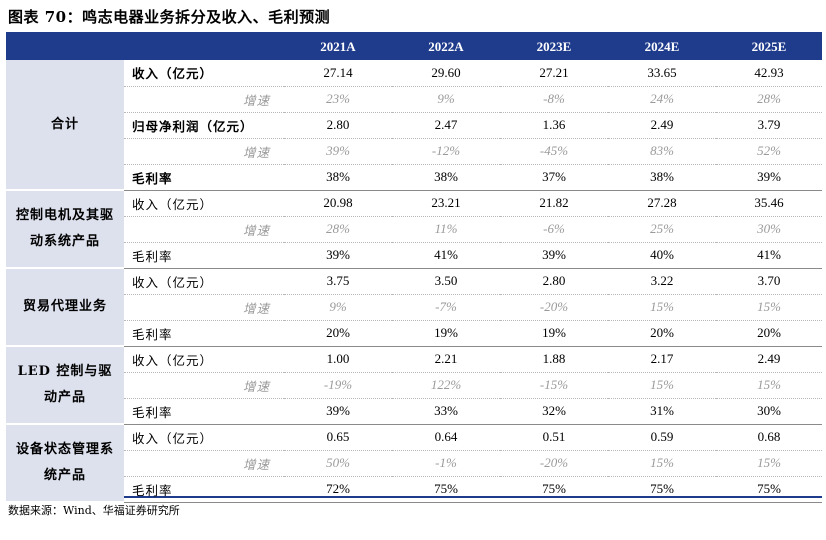 The image size is (826, 540). Describe the element at coordinates (65, 229) in the screenshot. I see `group-label: 控制电机及其驱动系统产品` at that location.